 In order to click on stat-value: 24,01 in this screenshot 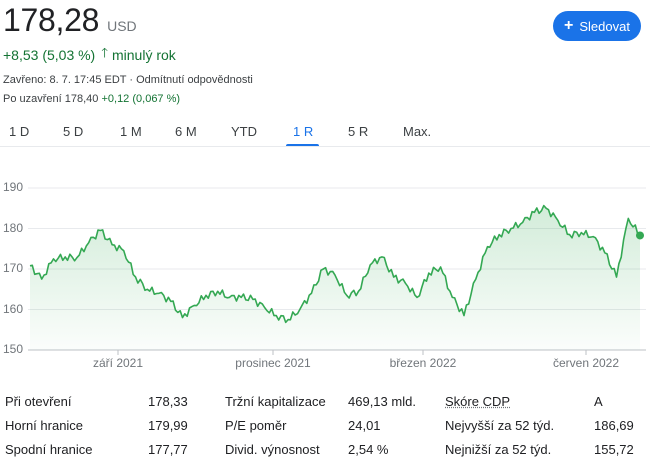, I will do `click(364, 425)`.